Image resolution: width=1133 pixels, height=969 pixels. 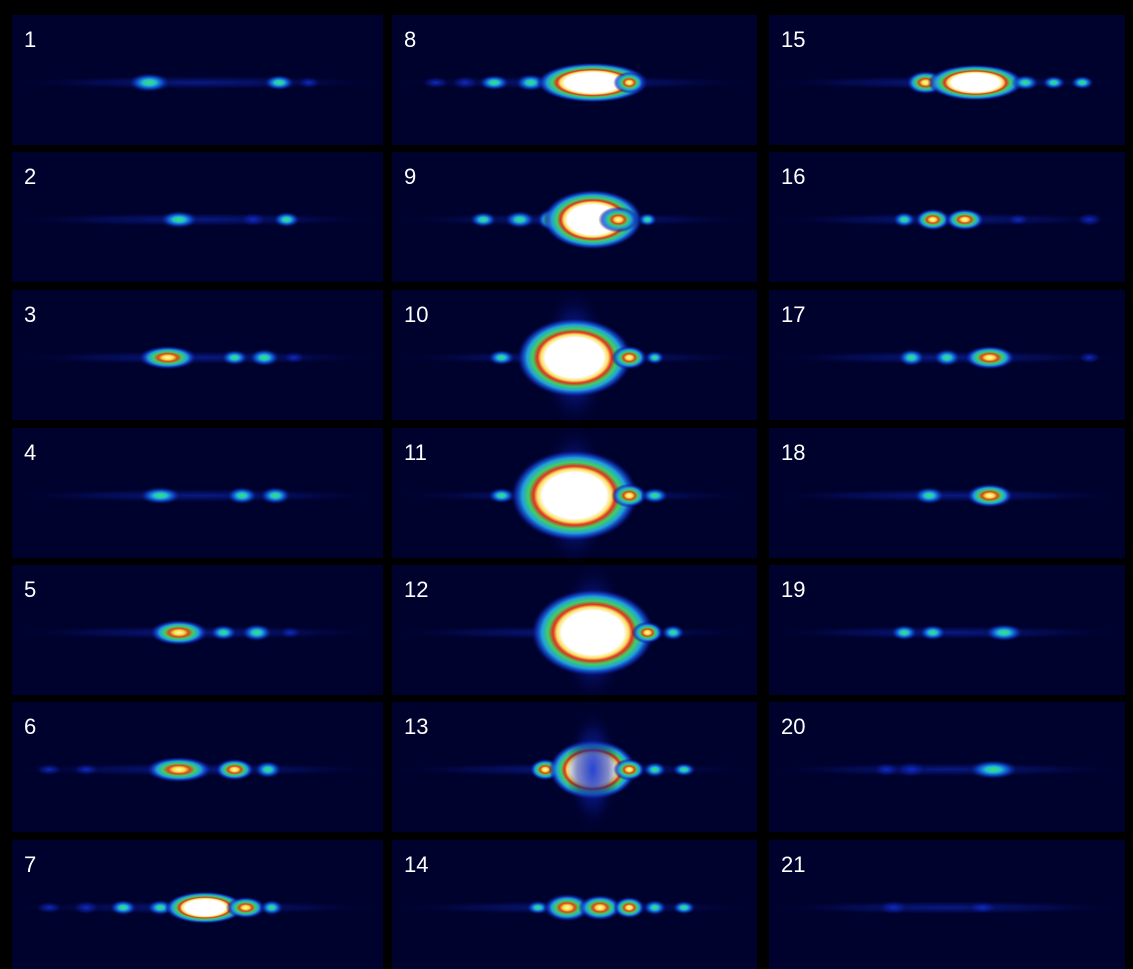 I want to click on panel-label: 9, so click(x=410, y=176).